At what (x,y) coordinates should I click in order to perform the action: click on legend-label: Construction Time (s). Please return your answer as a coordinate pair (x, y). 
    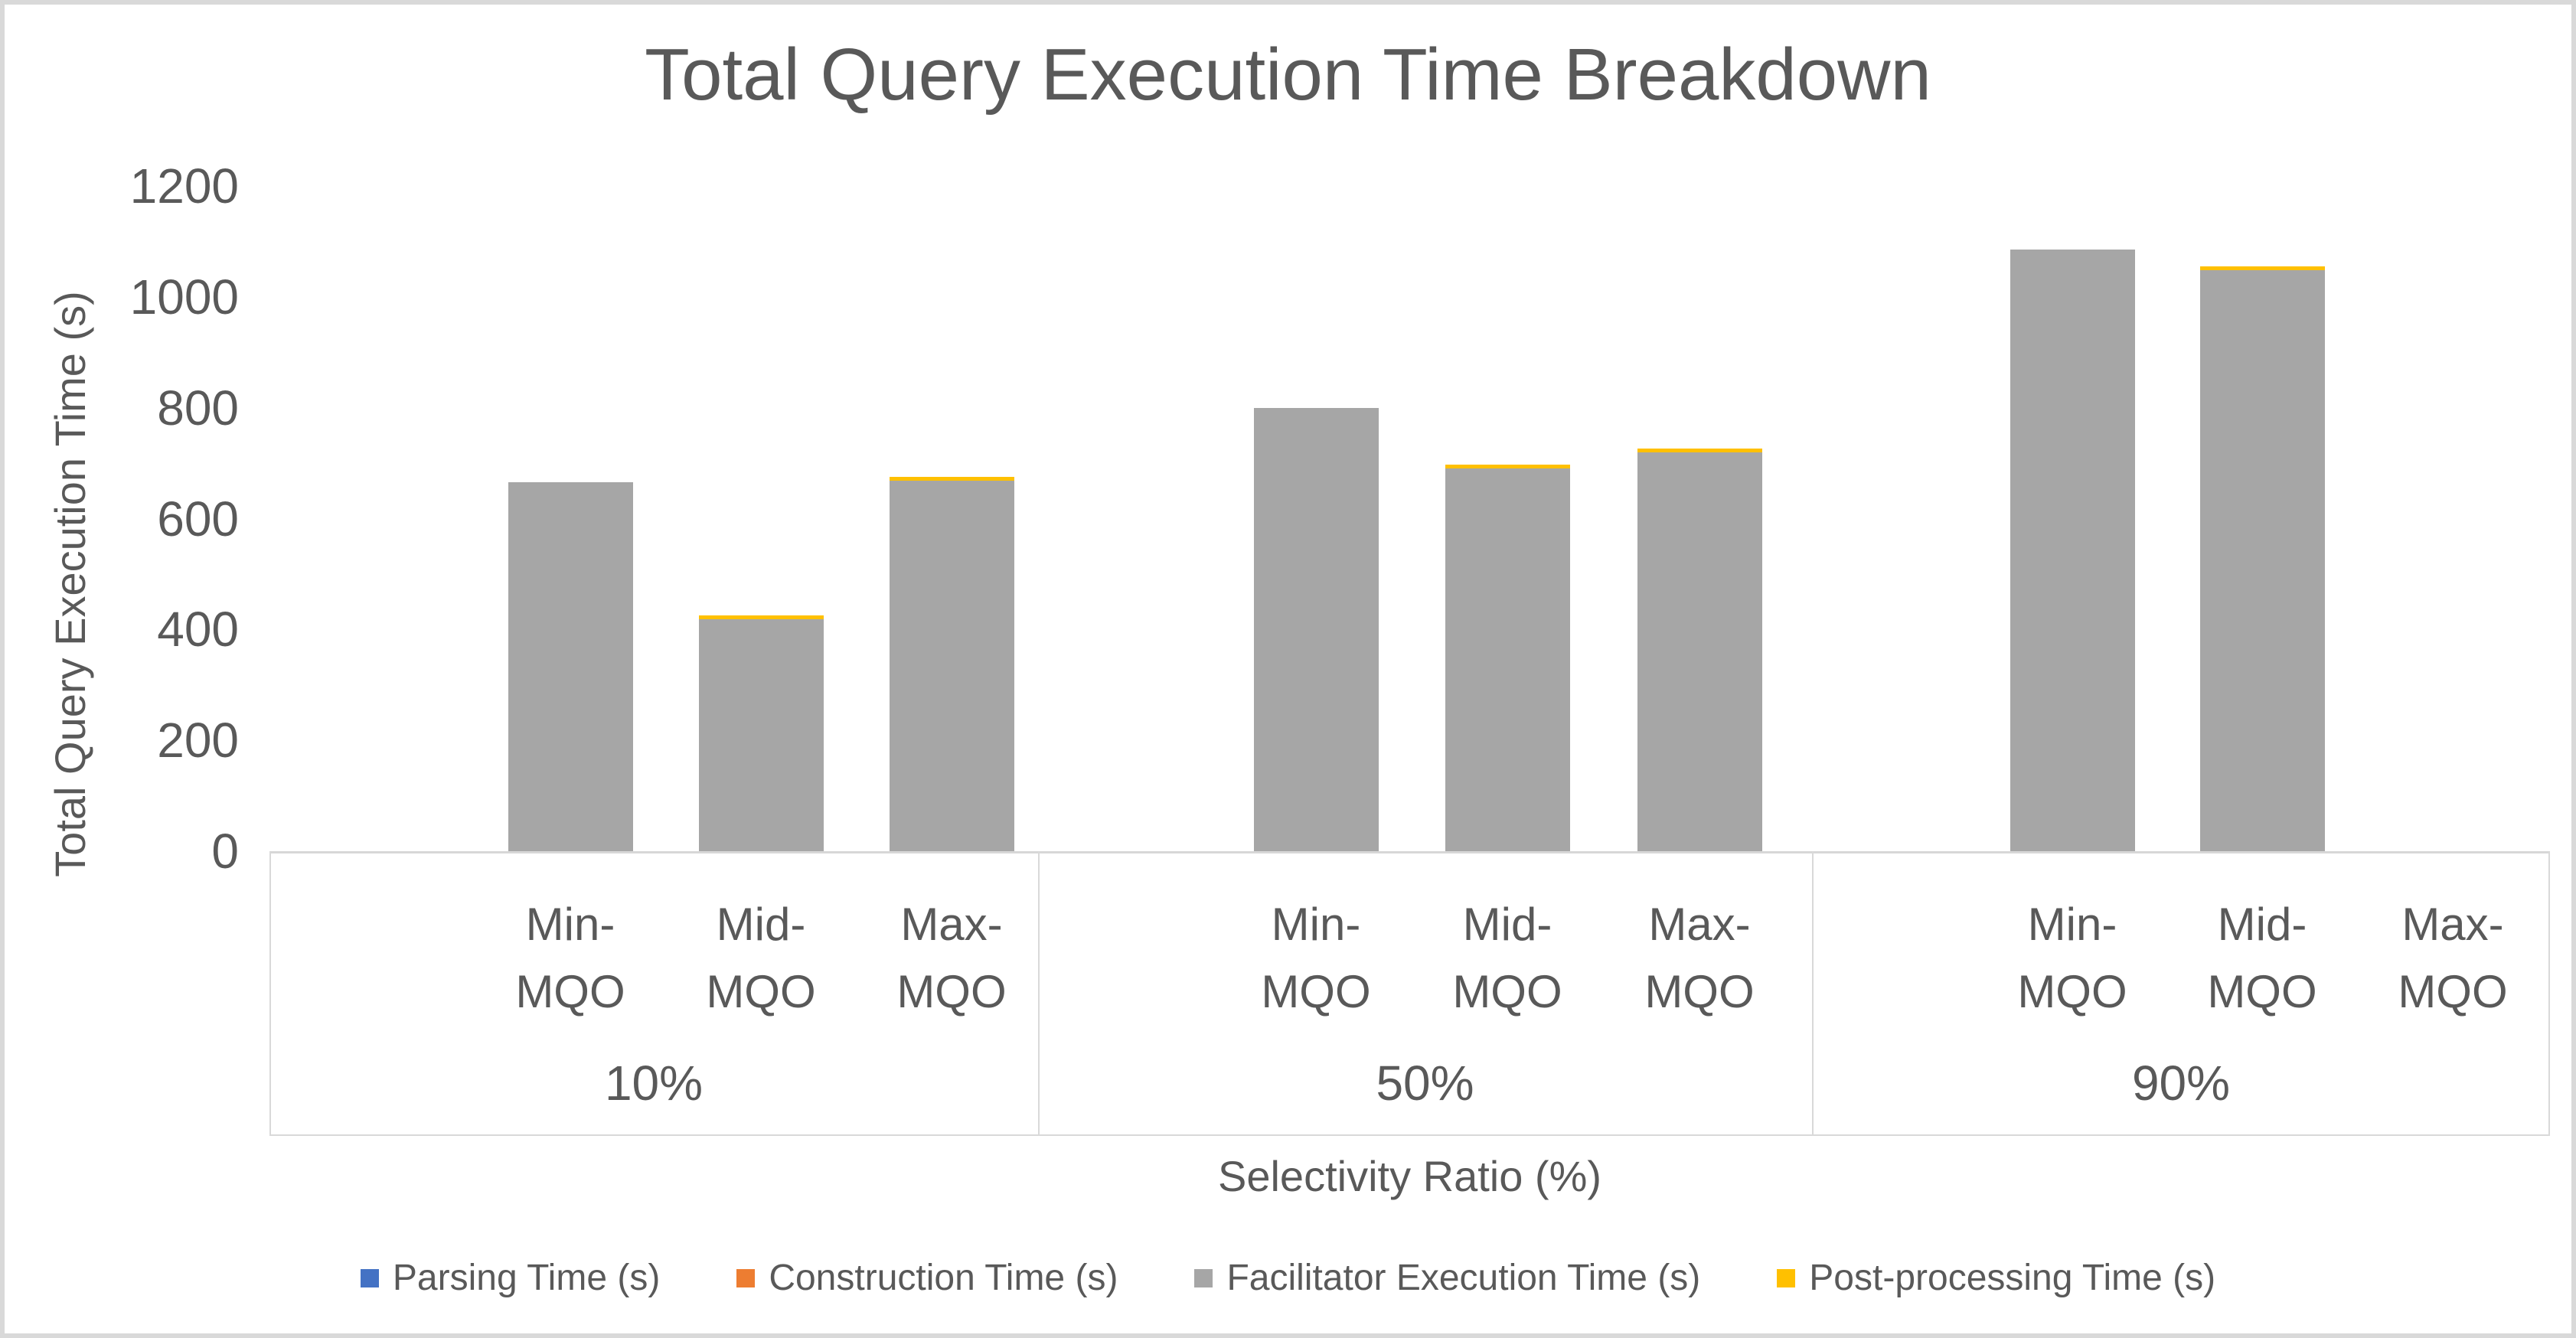
    Looking at the image, I should click on (943, 1278).